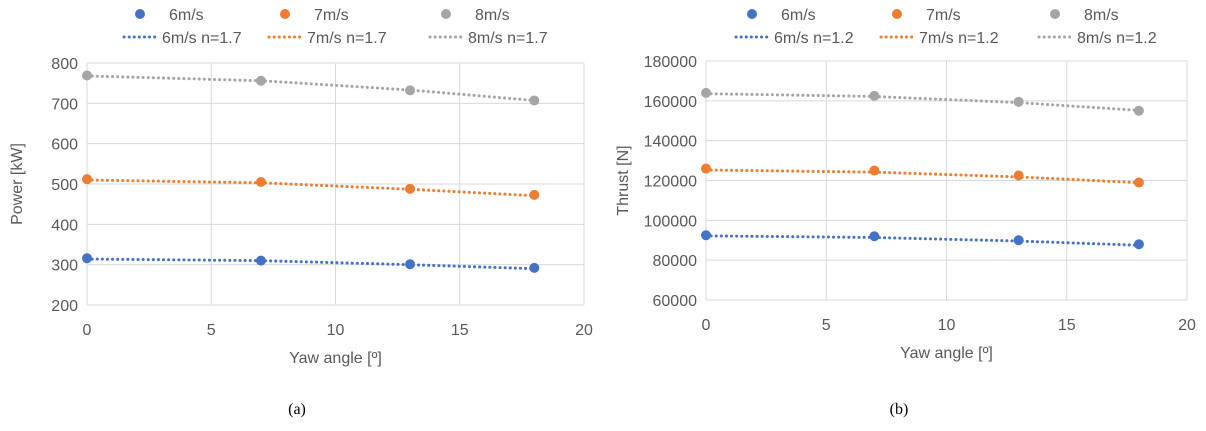  What do you see at coordinates (347, 38) in the screenshot?
I see `legend-trendline-label-1: 7m/s n=1.7` at bounding box center [347, 38].